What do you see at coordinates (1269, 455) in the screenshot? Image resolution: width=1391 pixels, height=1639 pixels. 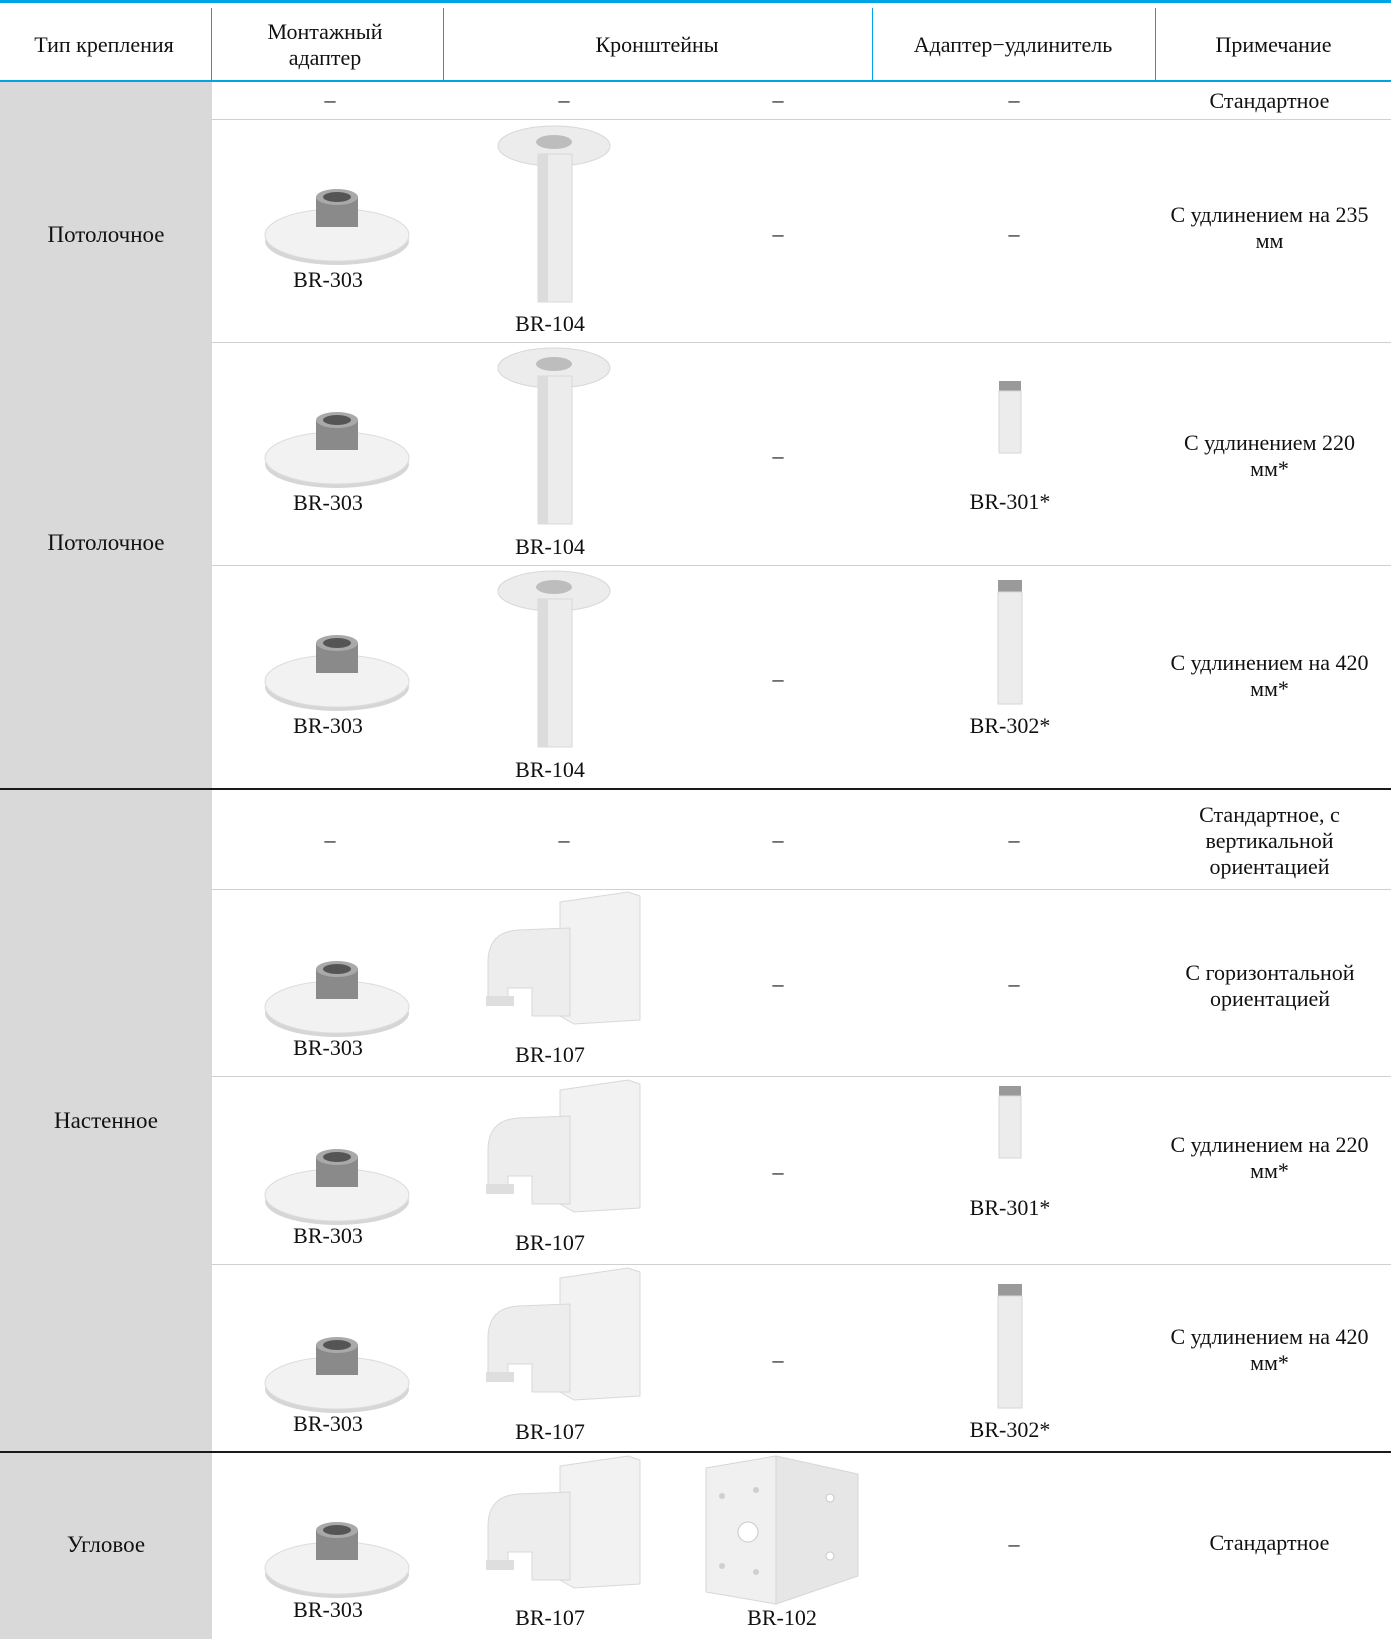 I see `note-cell: С удлинением 220 мм*` at bounding box center [1269, 455].